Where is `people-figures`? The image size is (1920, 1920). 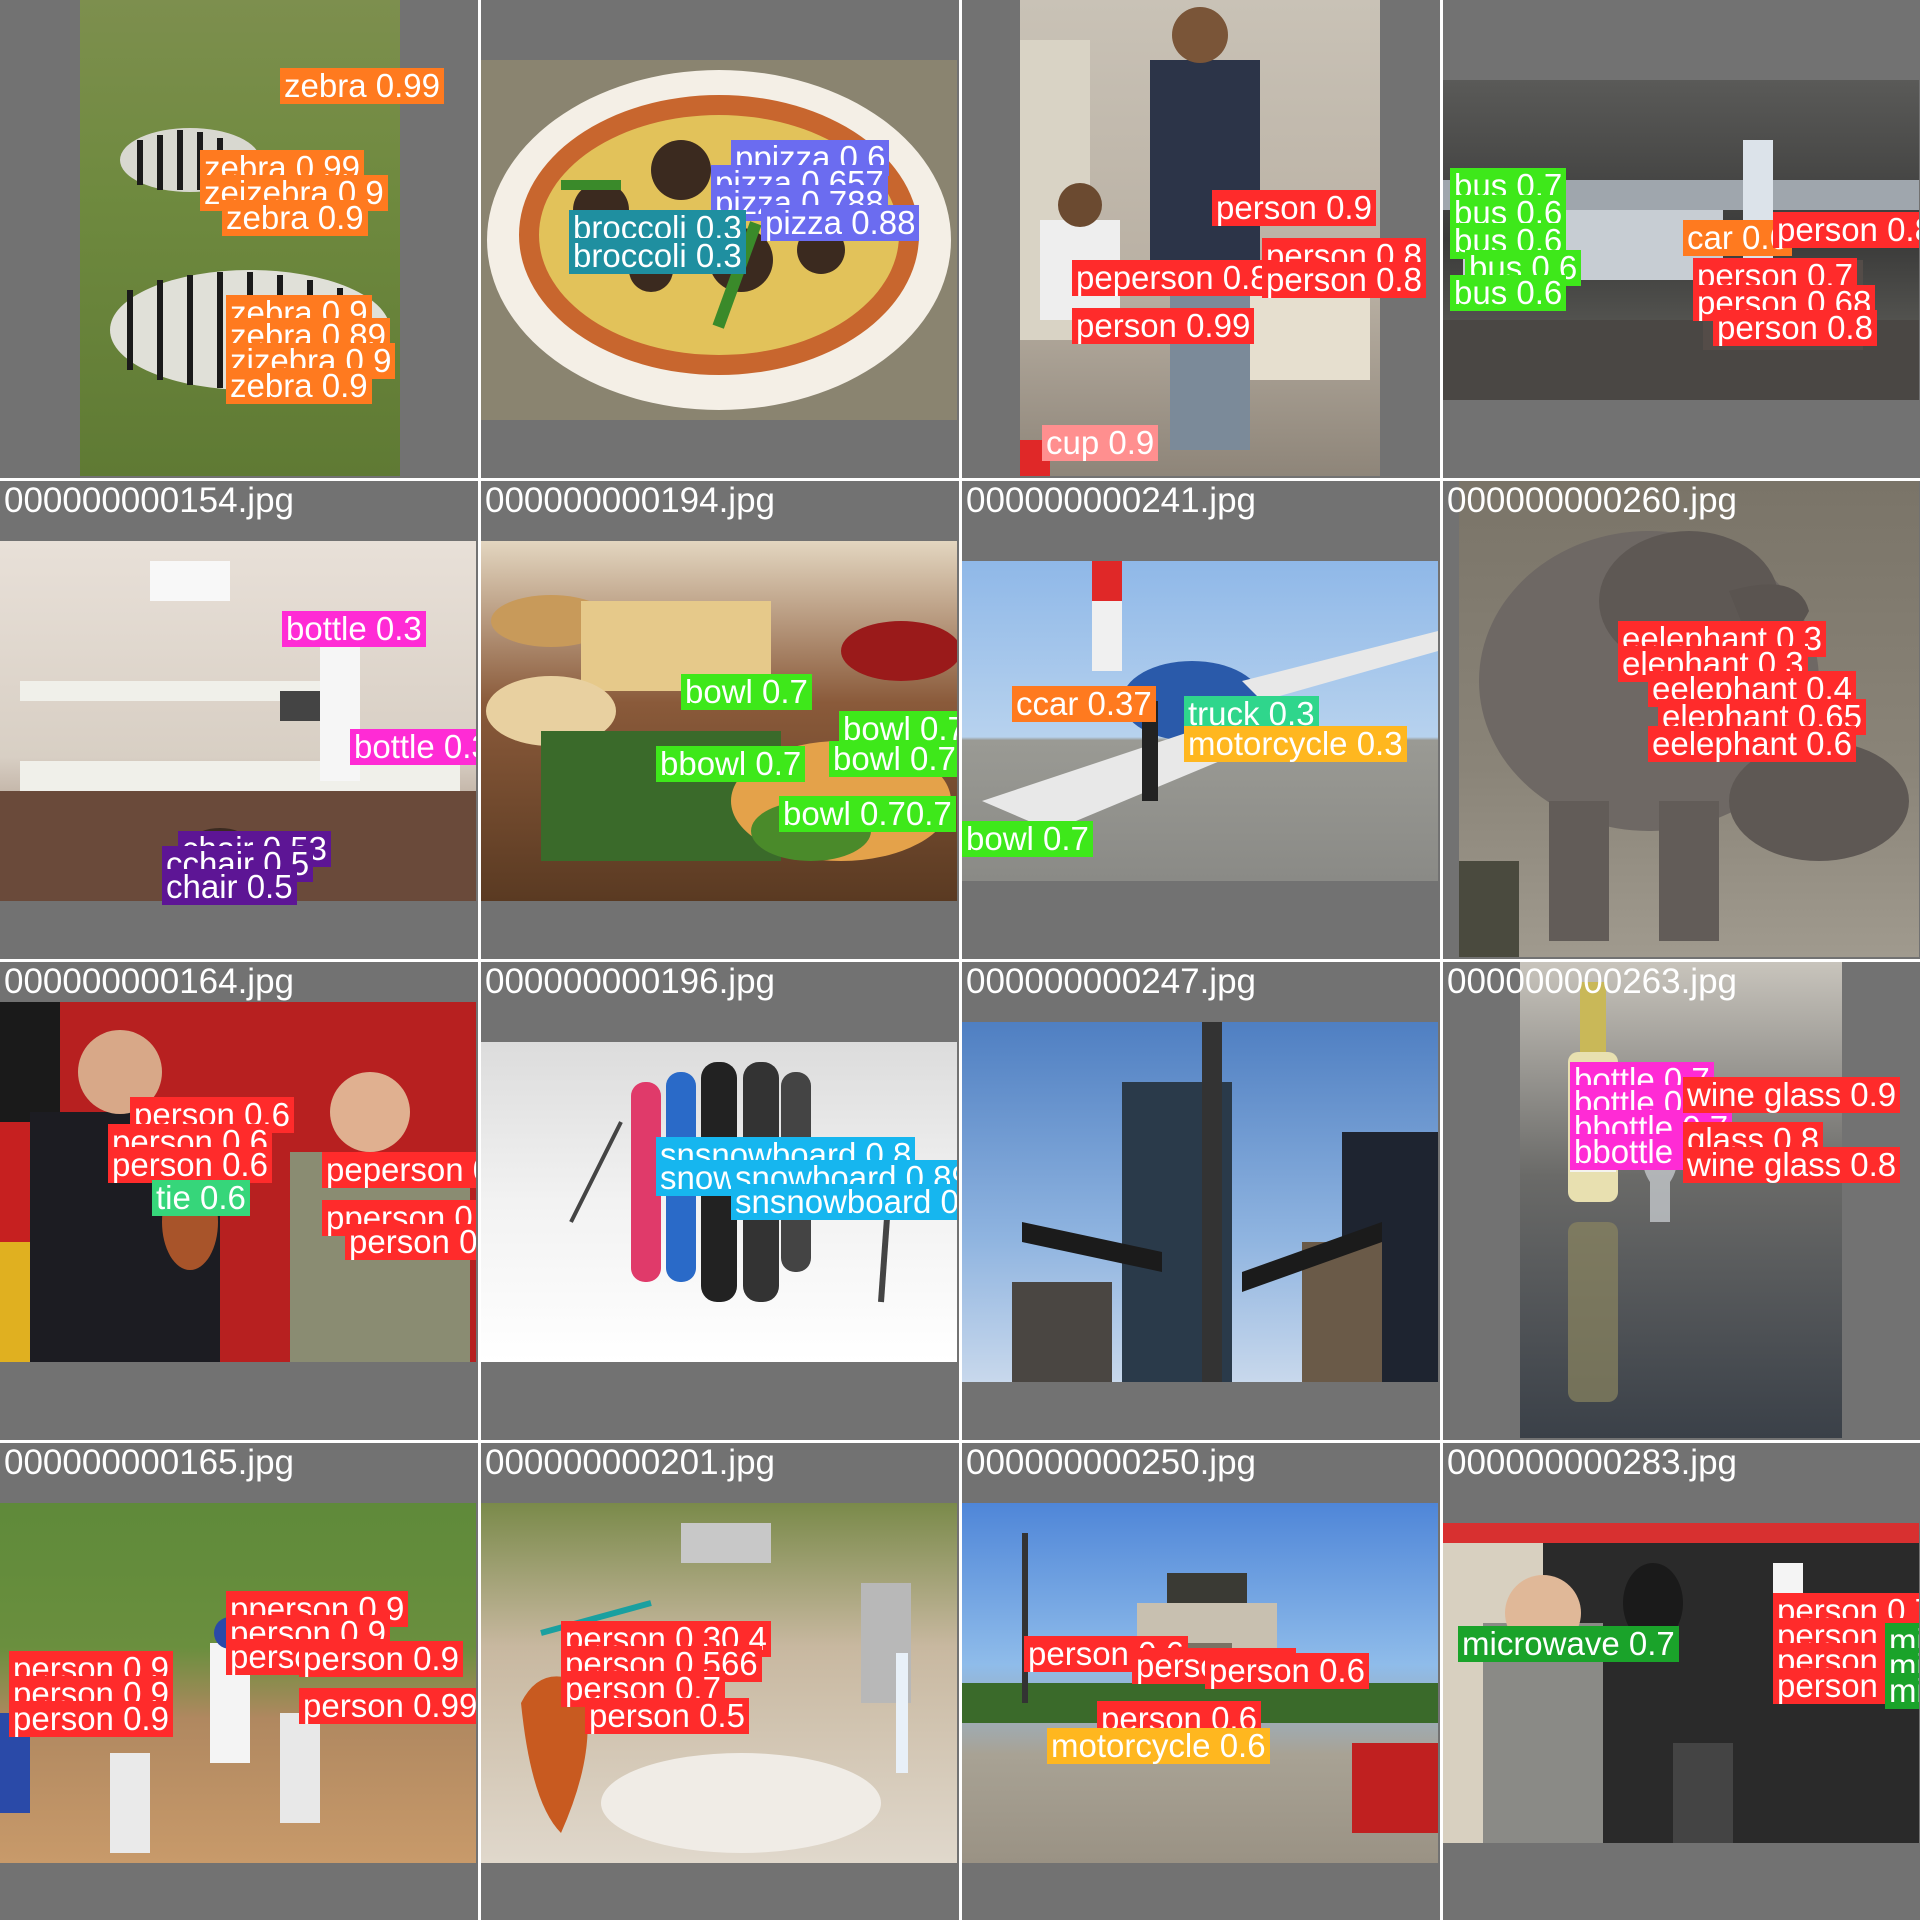
people-figures is located at coordinates (1195, 241).